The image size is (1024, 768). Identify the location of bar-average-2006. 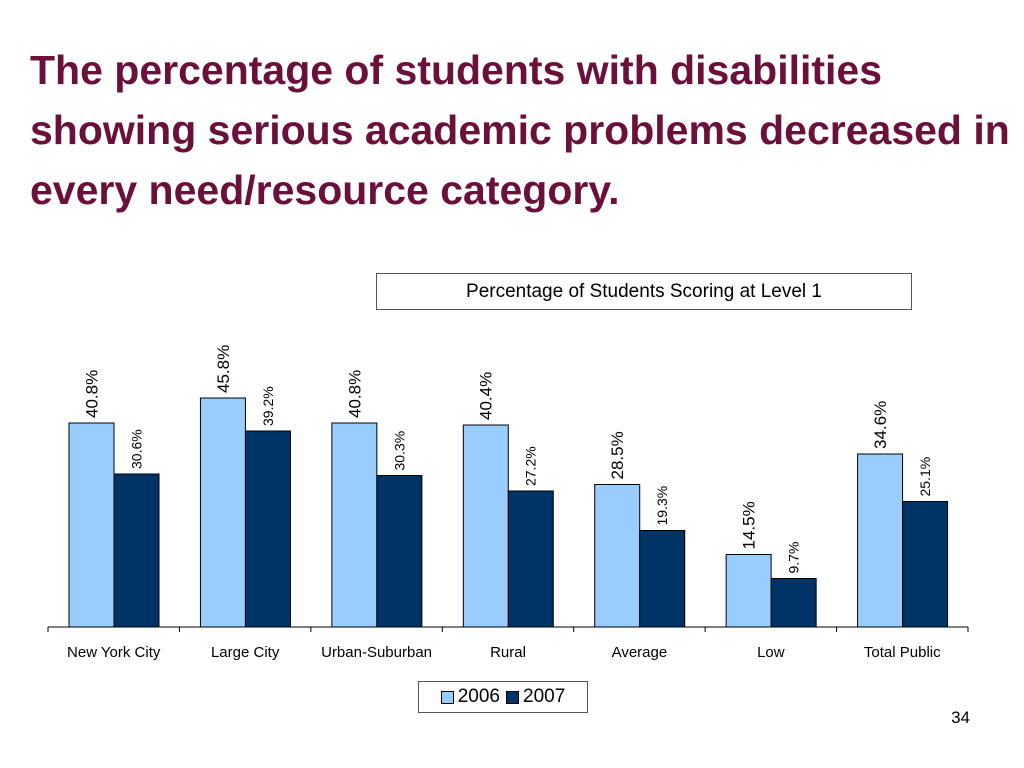
(617, 556).